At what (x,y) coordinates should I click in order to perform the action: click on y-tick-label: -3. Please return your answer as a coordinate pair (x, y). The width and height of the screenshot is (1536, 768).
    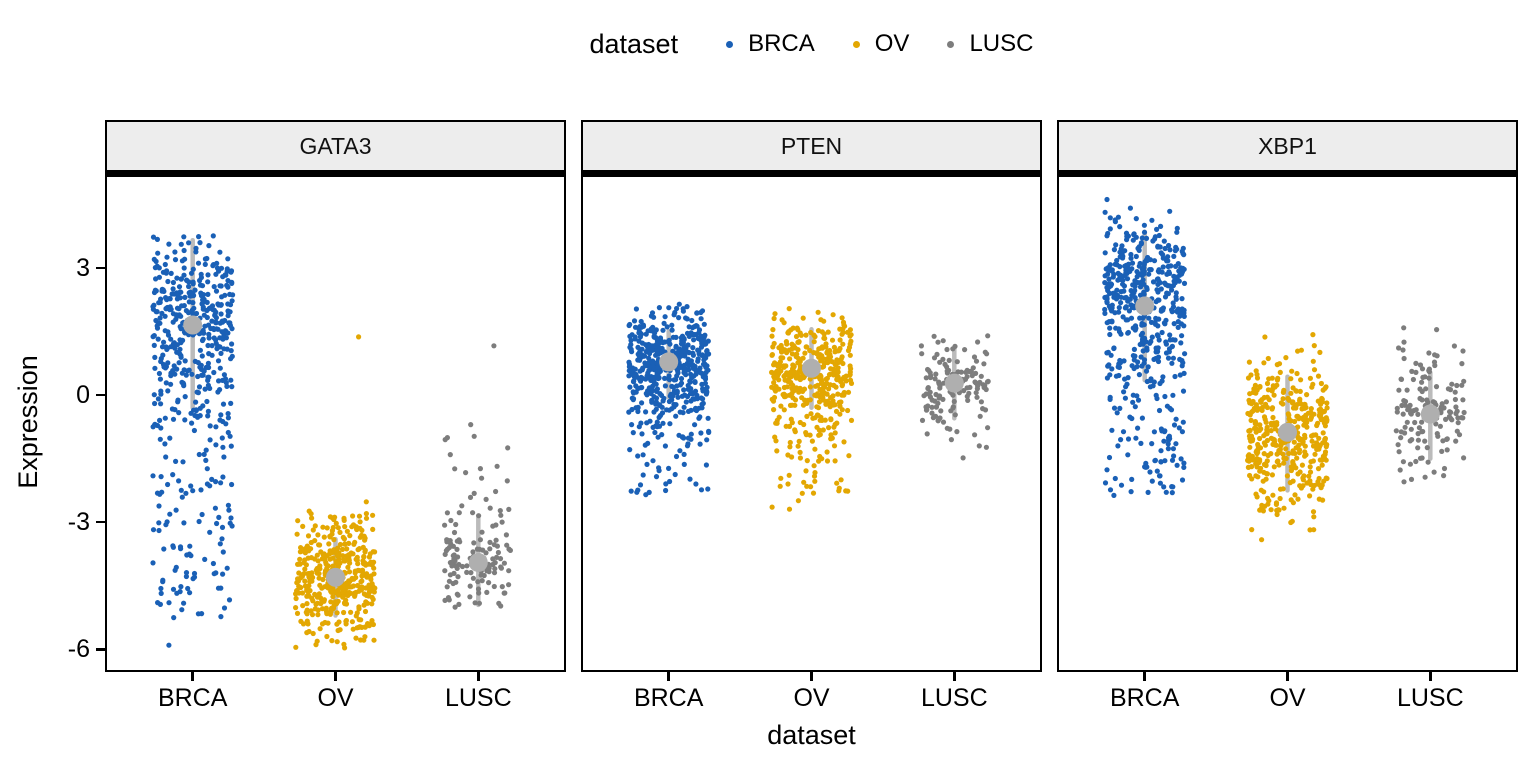
    Looking at the image, I should click on (78, 522).